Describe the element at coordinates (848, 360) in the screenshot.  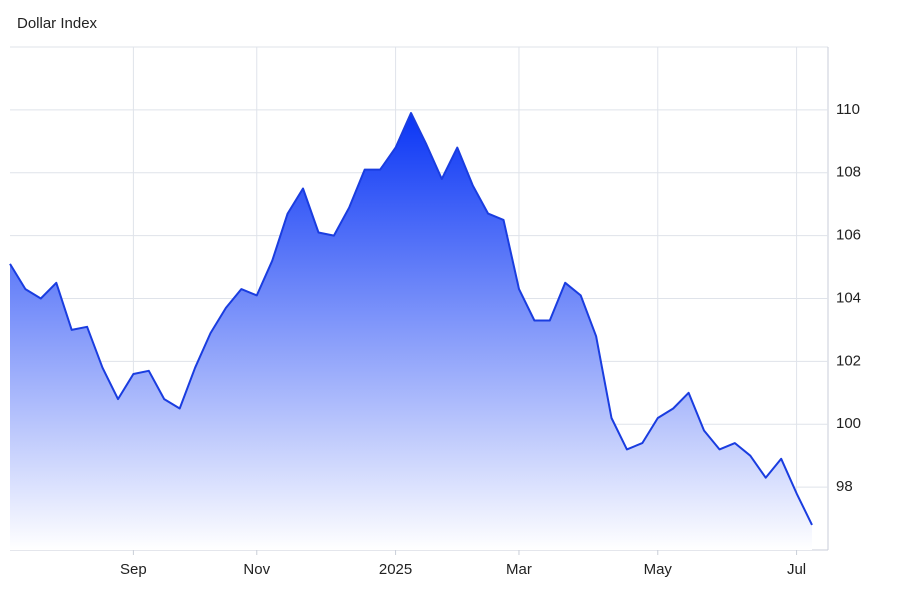
I see `y-tick-label: 102` at that location.